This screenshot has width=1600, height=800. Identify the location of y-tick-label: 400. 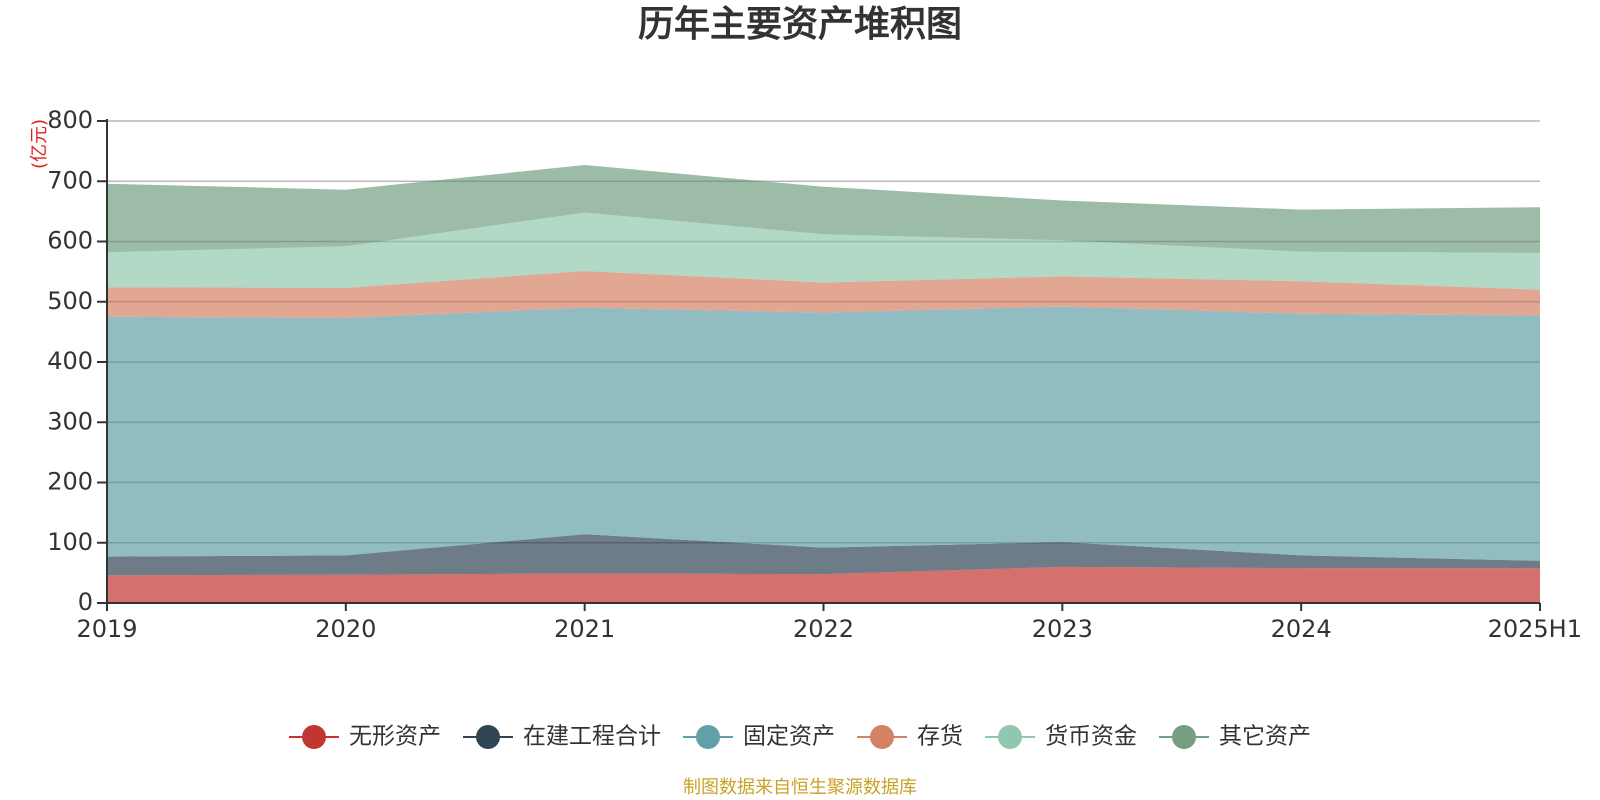
(70, 361).